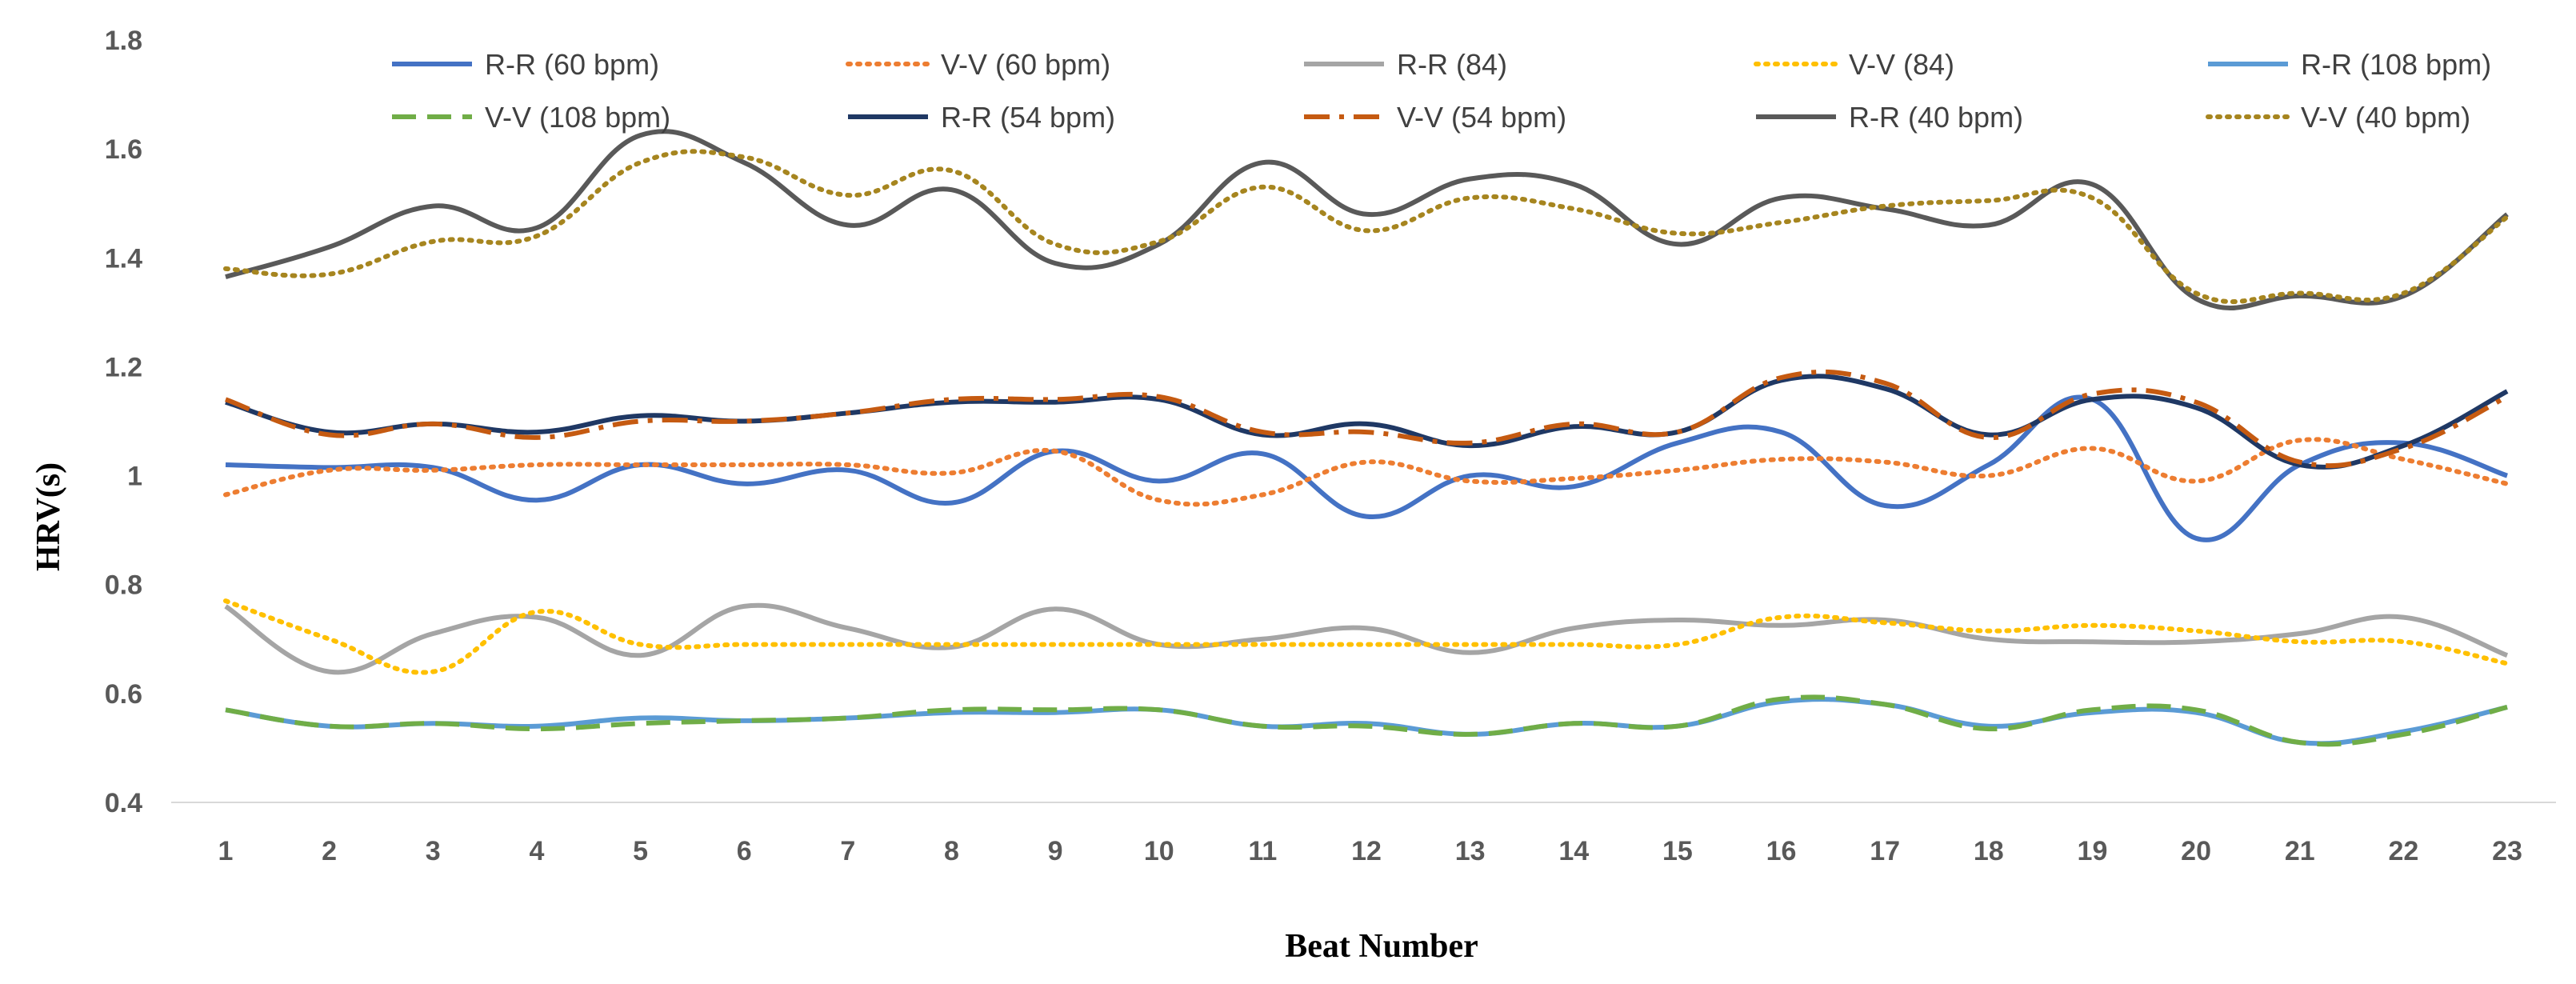  What do you see at coordinates (847, 851) in the screenshot?
I see `x-tick-label: 7` at bounding box center [847, 851].